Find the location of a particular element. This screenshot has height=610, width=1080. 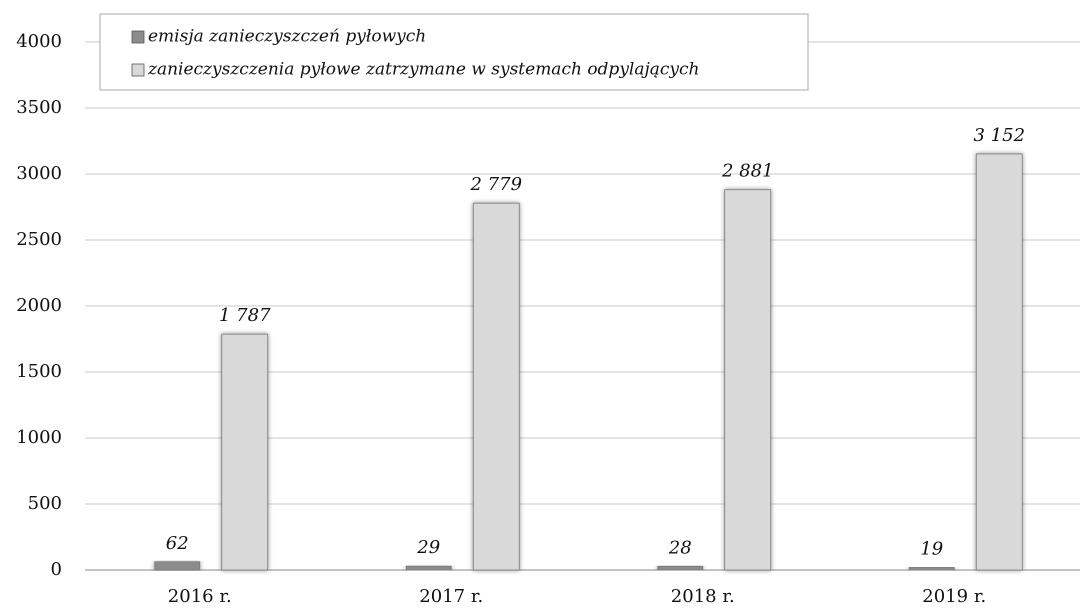

data-label: 1 787 is located at coordinates (245, 315).